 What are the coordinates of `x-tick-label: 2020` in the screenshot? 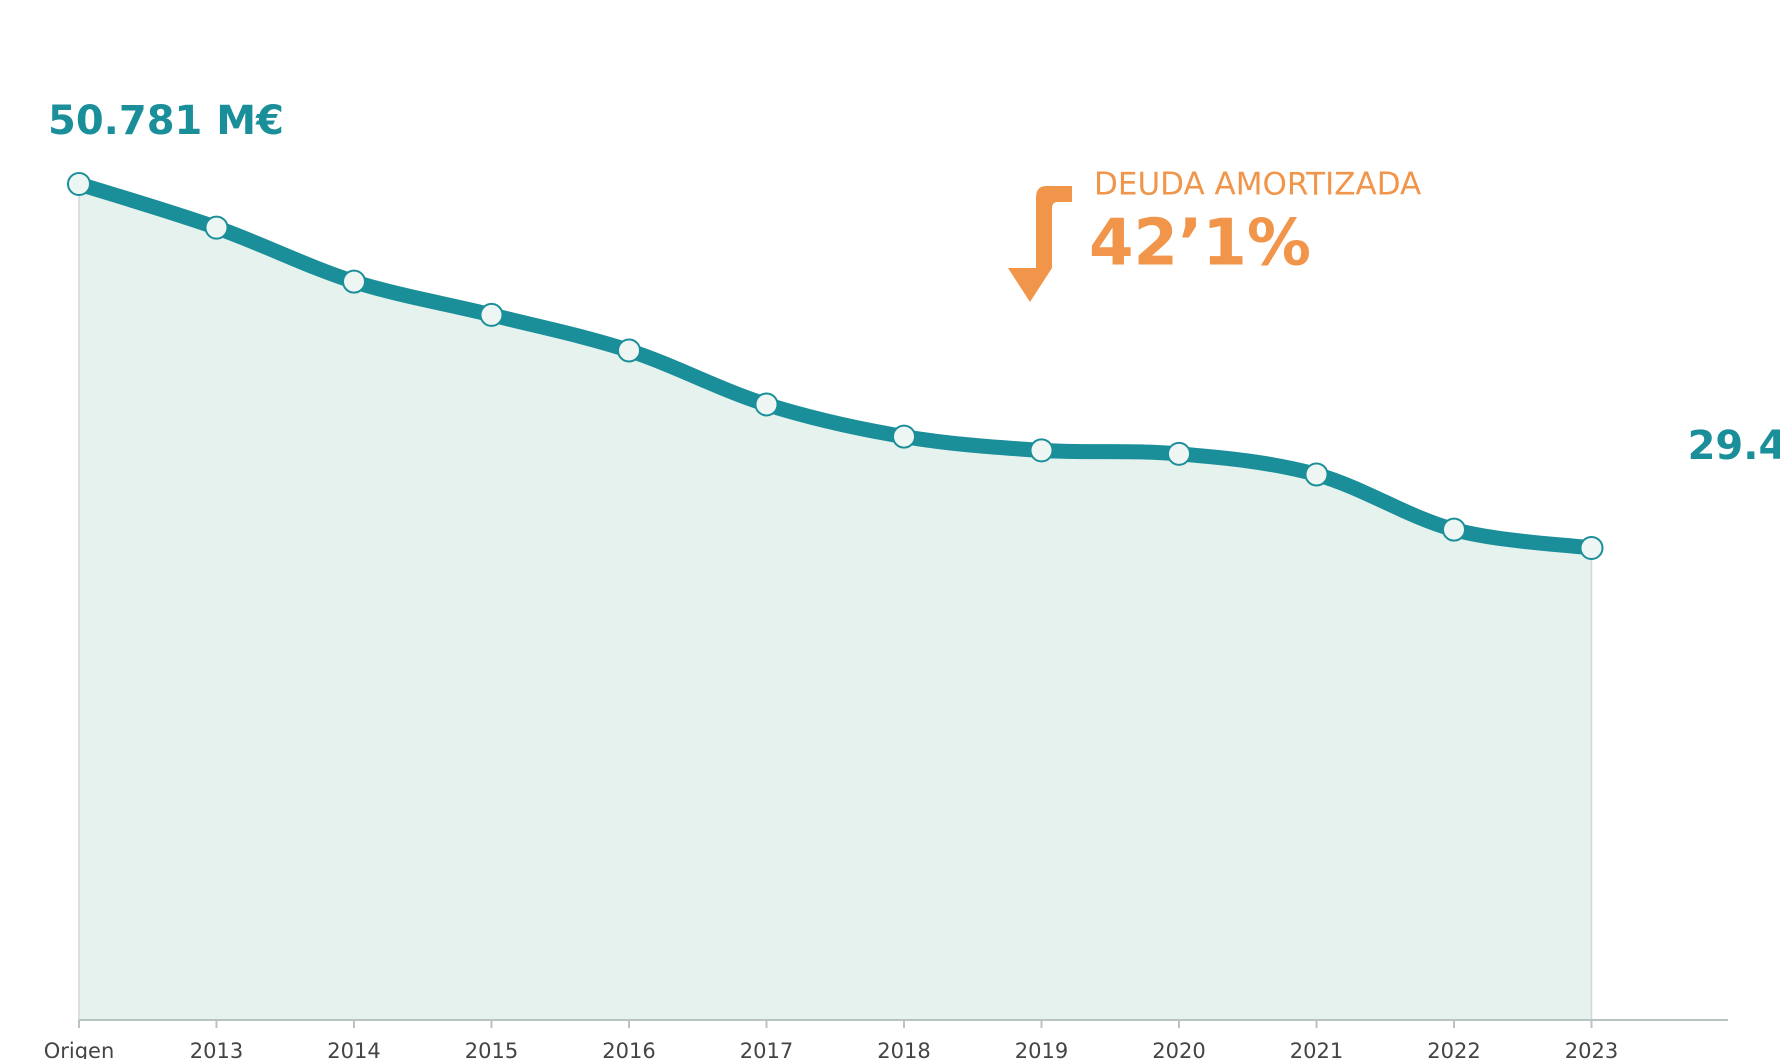 It's located at (1178, 1049).